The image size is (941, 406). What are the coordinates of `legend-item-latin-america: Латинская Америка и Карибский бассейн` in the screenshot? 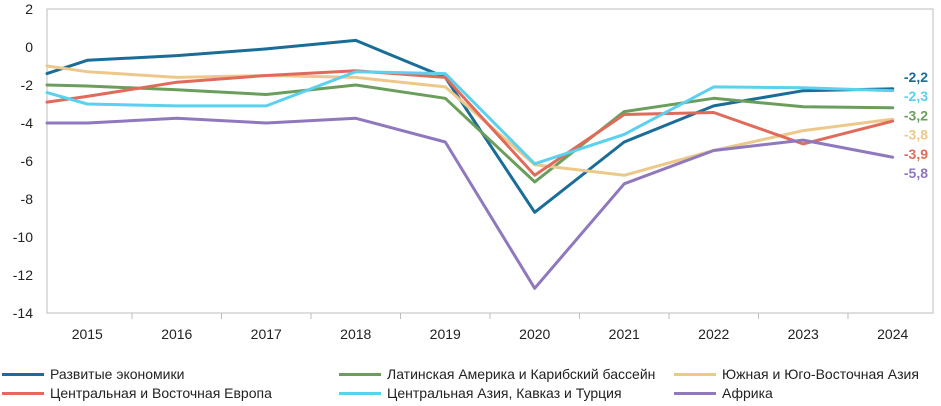 It's located at (497, 374).